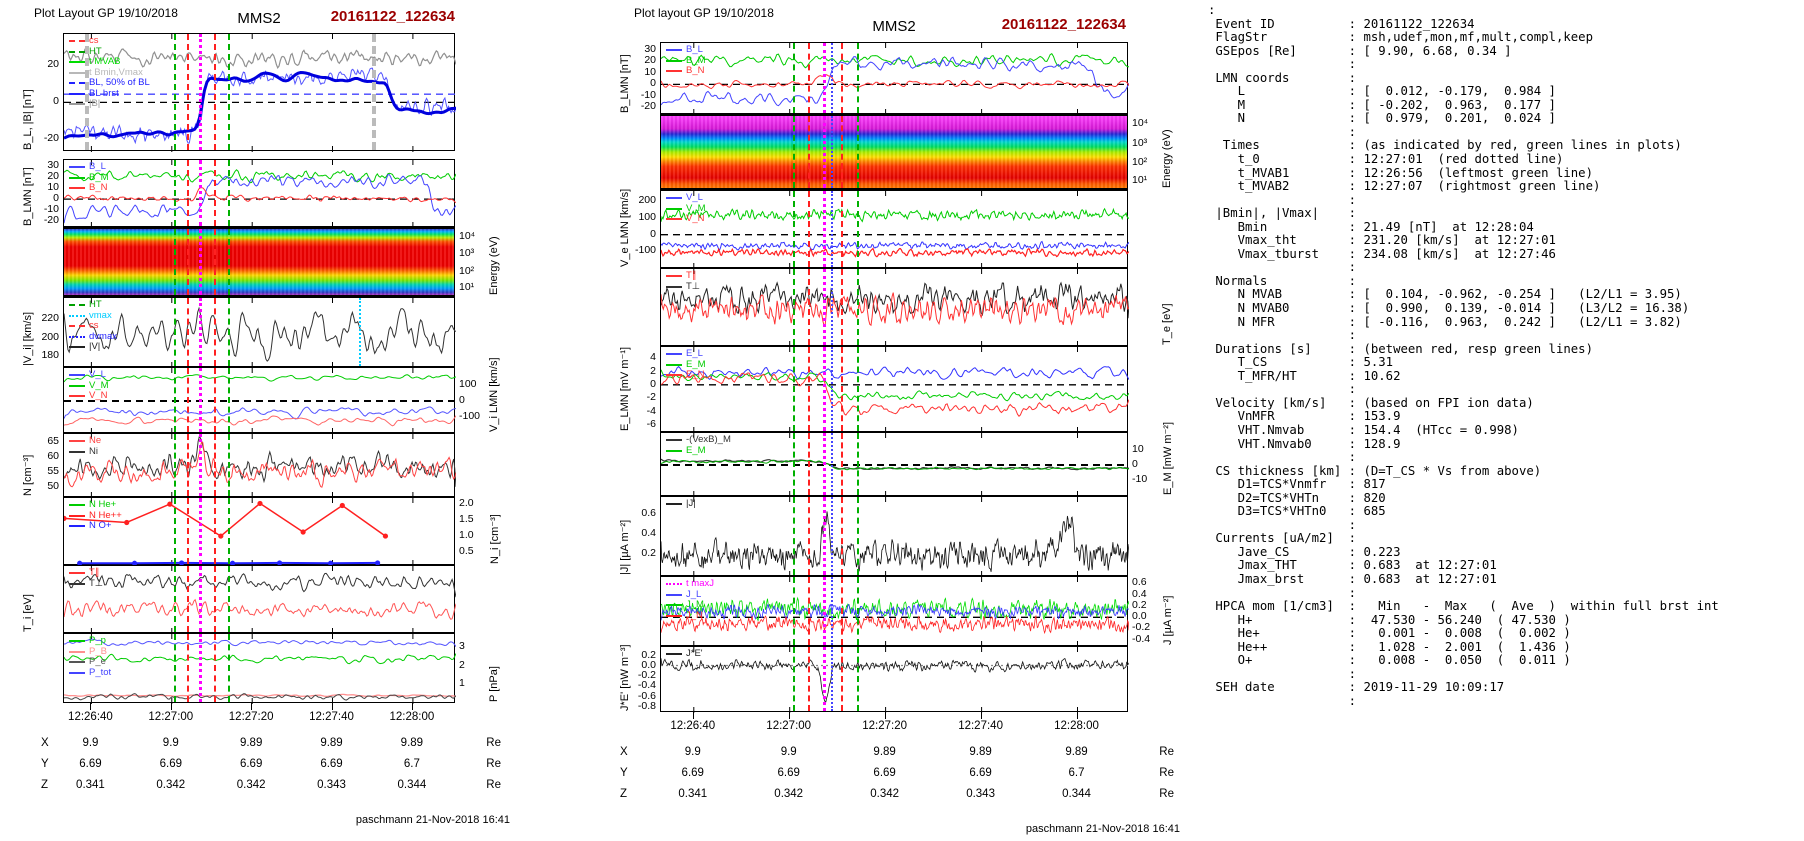 This screenshot has width=1804, height=841. Describe the element at coordinates (89, 375) in the screenshot. I see `legend-item: V_L` at that location.